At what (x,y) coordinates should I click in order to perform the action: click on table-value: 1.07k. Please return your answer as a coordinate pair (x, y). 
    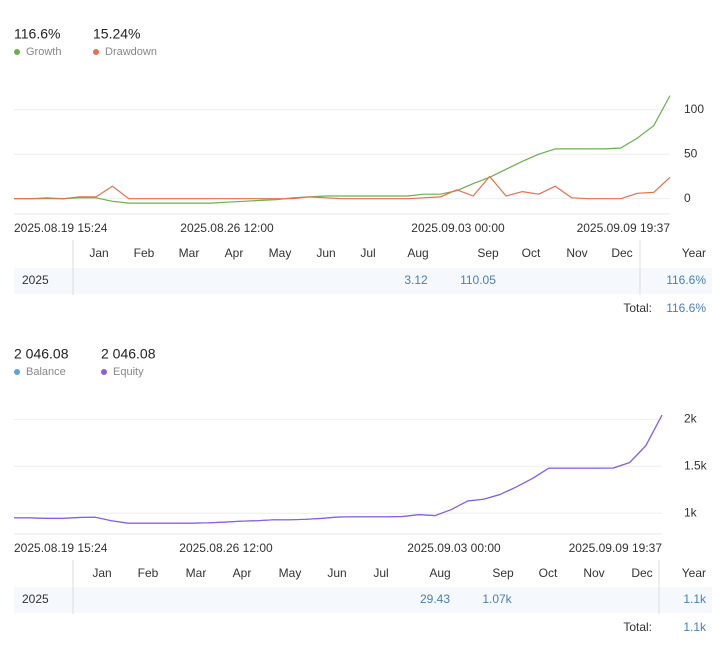
    Looking at the image, I should click on (497, 599).